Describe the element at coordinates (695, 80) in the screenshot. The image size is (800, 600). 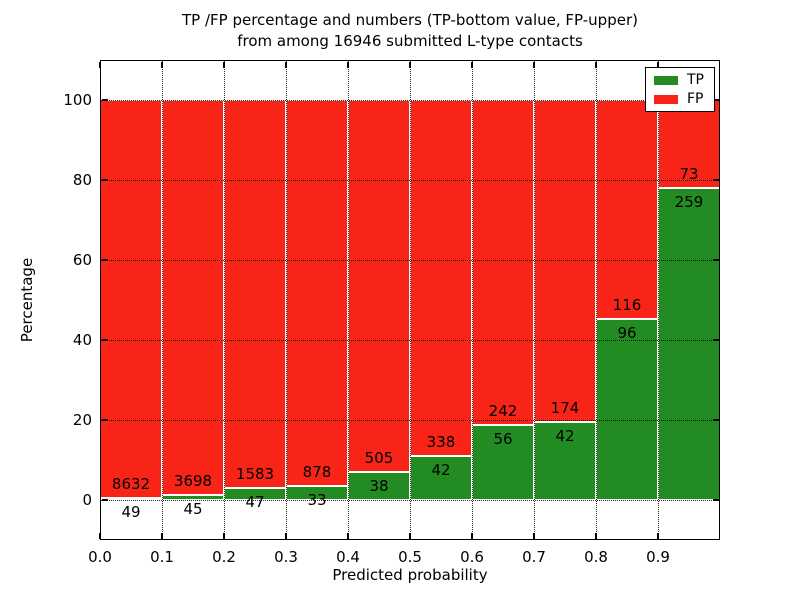
I see `legend-label-tp: TP` at that location.